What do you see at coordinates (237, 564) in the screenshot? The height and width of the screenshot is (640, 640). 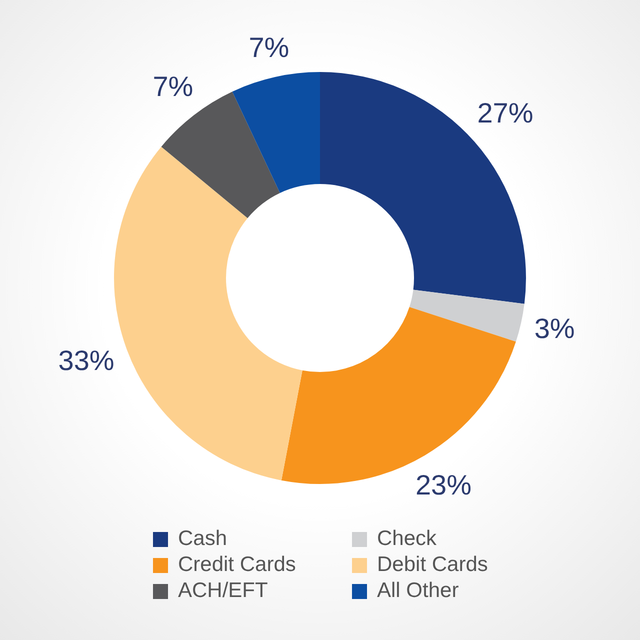 I see `legend-label: Credit Cards` at bounding box center [237, 564].